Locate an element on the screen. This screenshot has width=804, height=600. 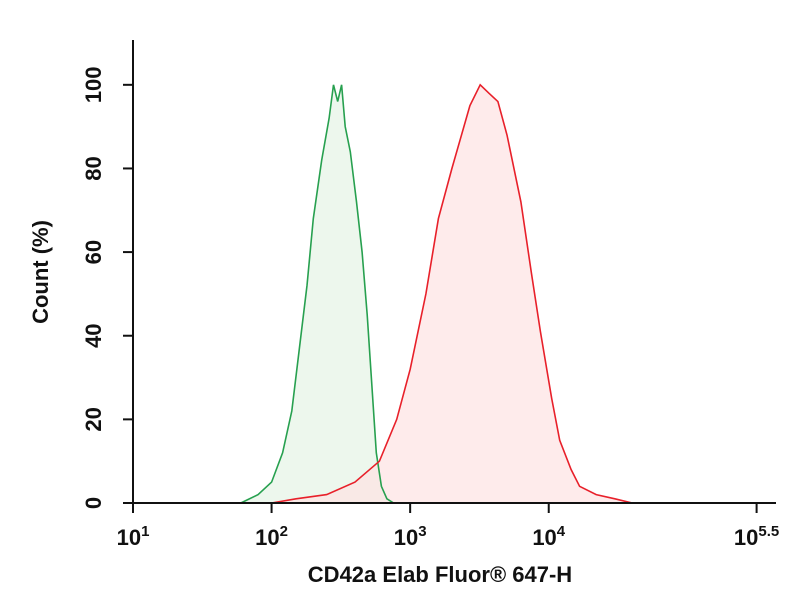
x-tick-label: 10³ is located at coordinates (410, 536).